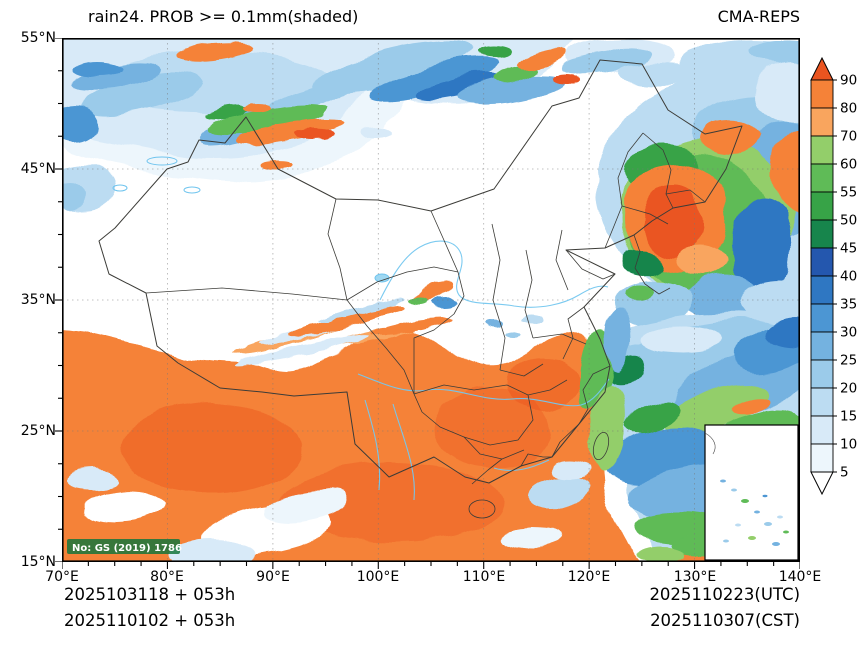  I want to click on colorbar-tick-label: 70, so click(848, 137).